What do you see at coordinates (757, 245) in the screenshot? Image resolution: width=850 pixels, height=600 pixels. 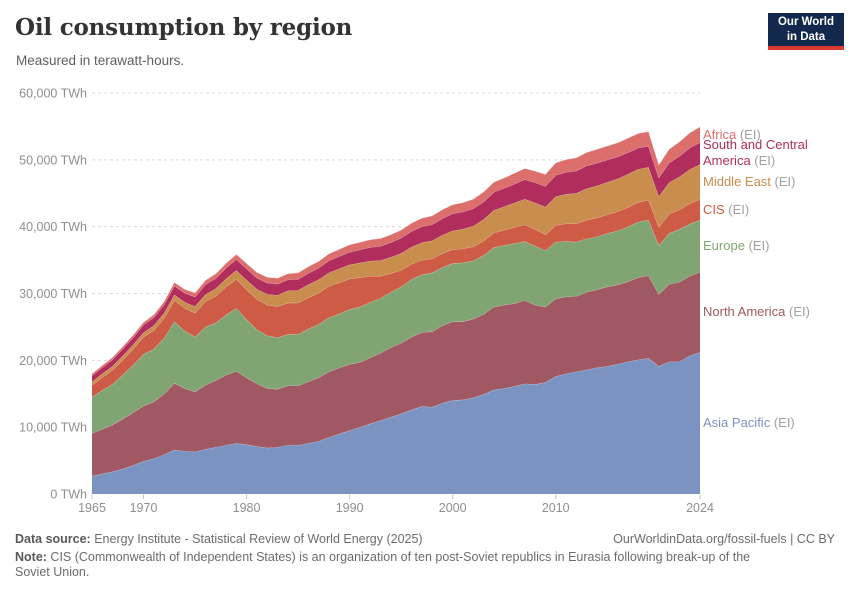 I see `legend-suffix-europe: (EI)` at bounding box center [757, 245].